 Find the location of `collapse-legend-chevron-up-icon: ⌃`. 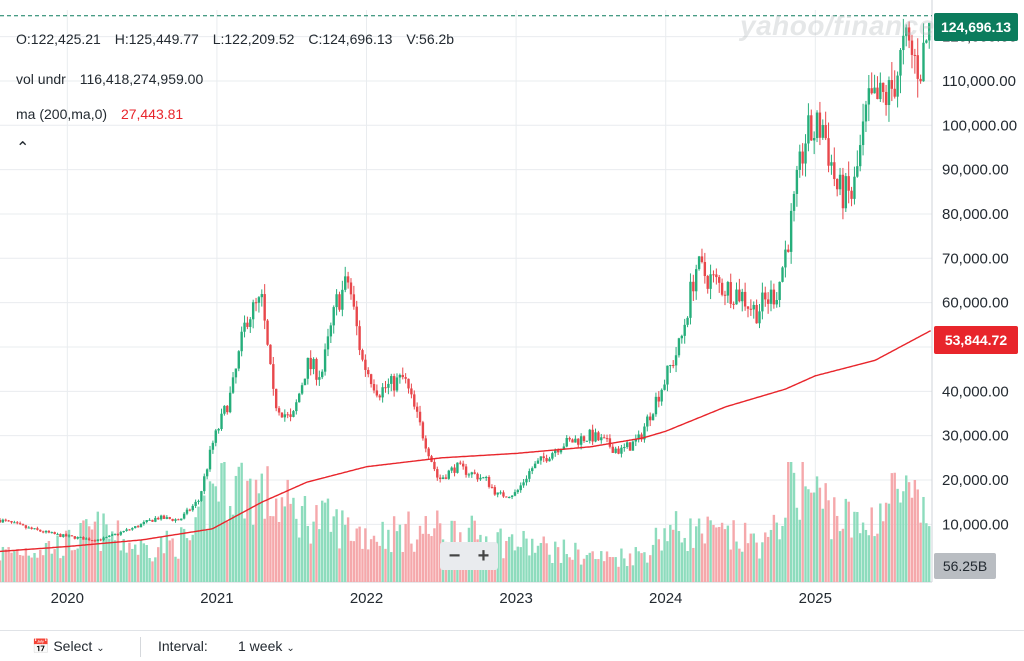

collapse-legend-chevron-up-icon: ⌃ is located at coordinates (23, 148).